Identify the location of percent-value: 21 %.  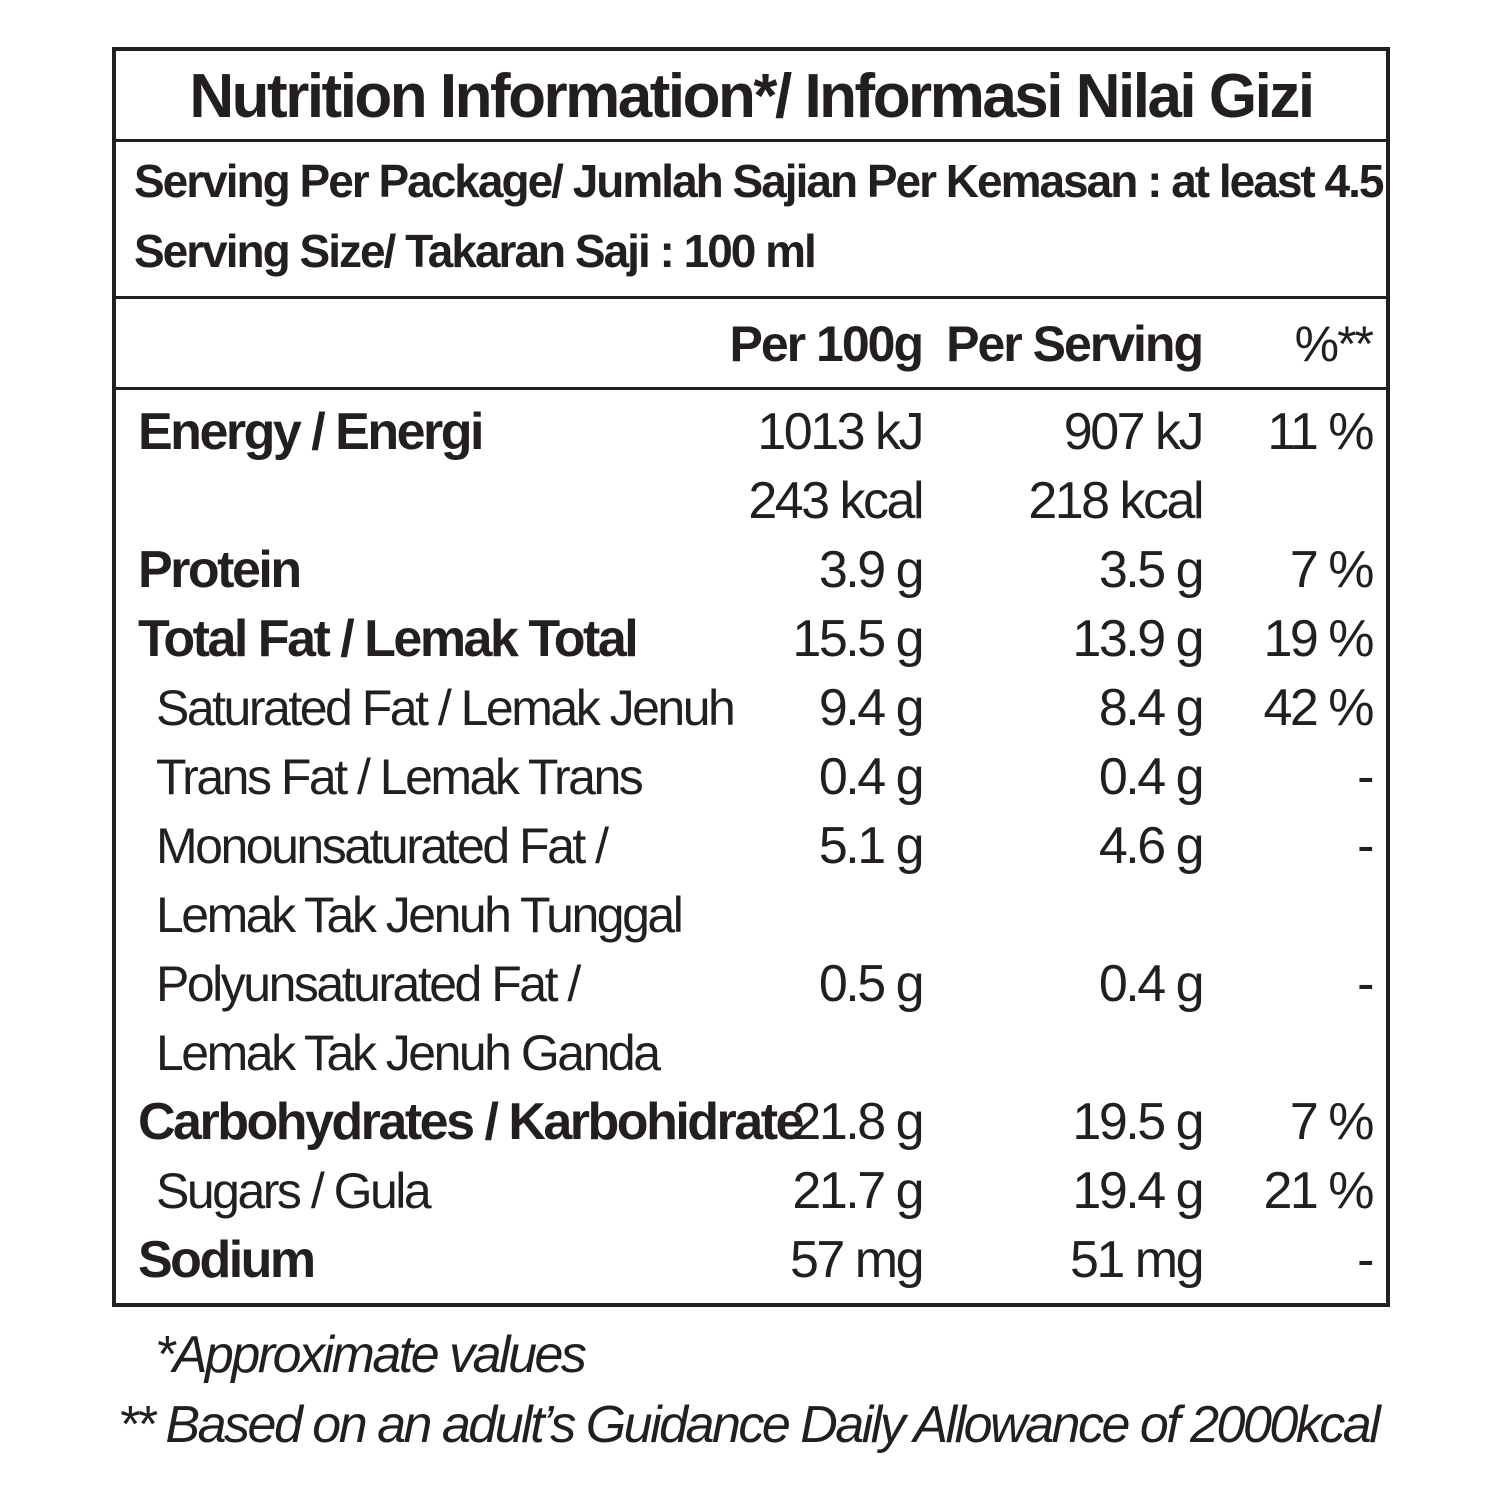
(1318, 1191).